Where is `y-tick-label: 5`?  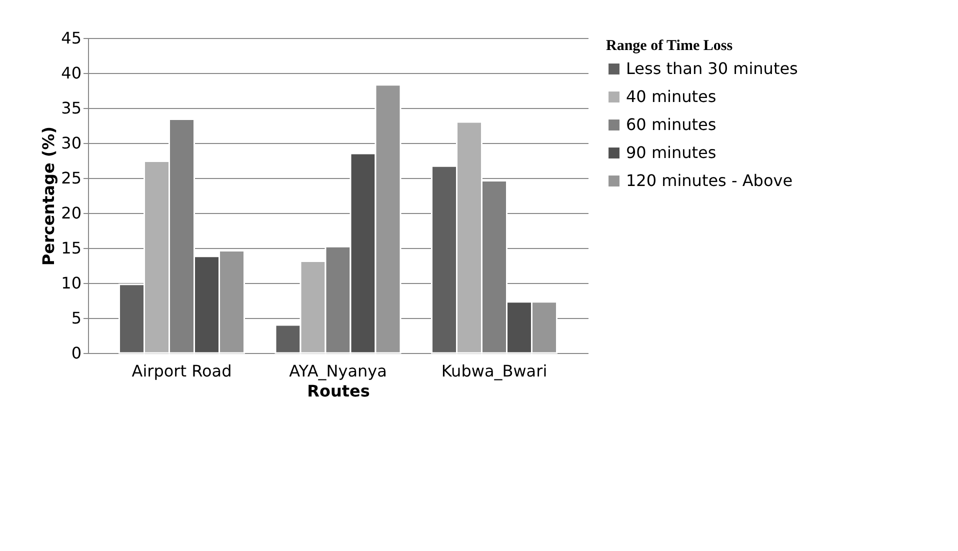
y-tick-label: 5 is located at coordinates (76, 318).